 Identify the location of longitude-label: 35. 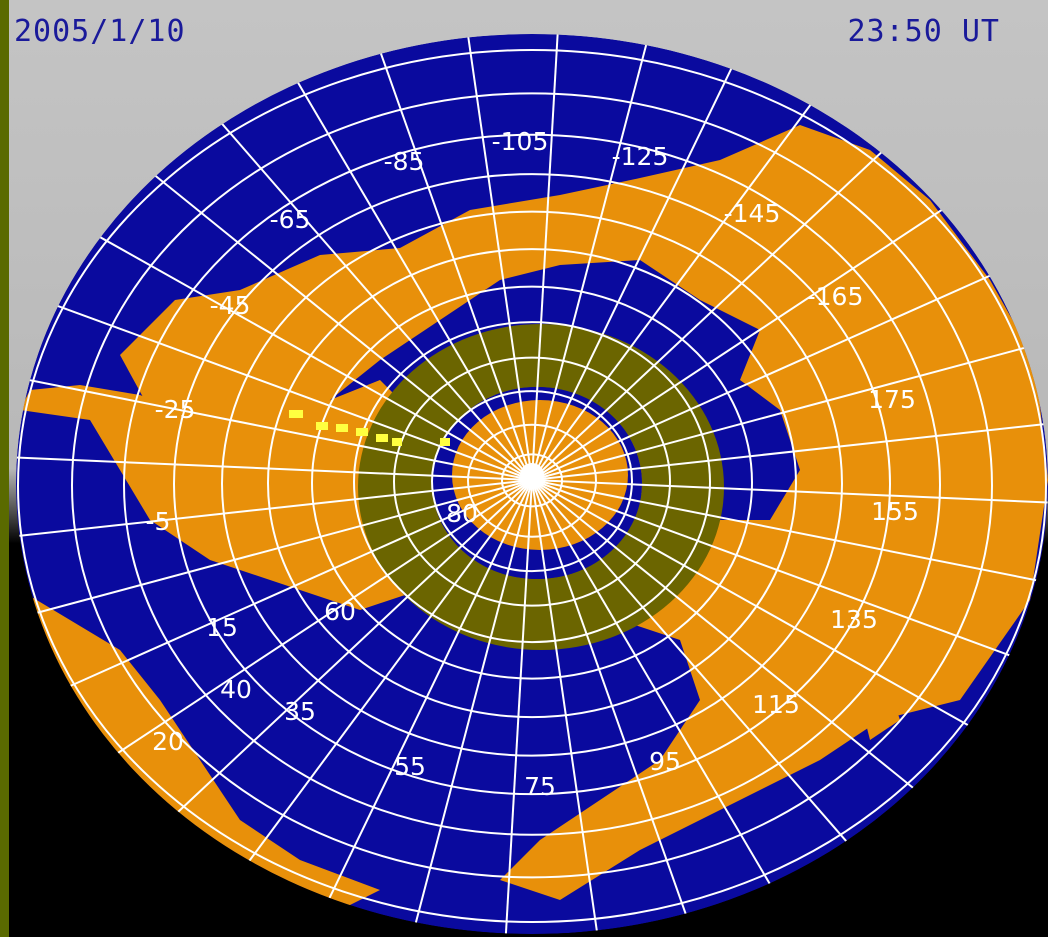
(300, 711).